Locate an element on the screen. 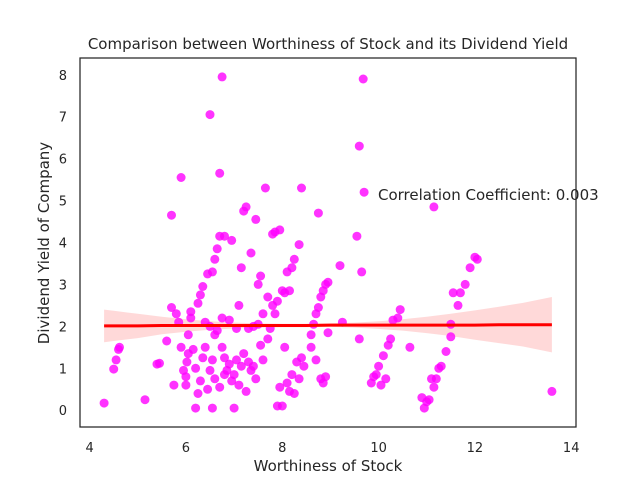  y-tick-label: 4 is located at coordinates (63, 244).